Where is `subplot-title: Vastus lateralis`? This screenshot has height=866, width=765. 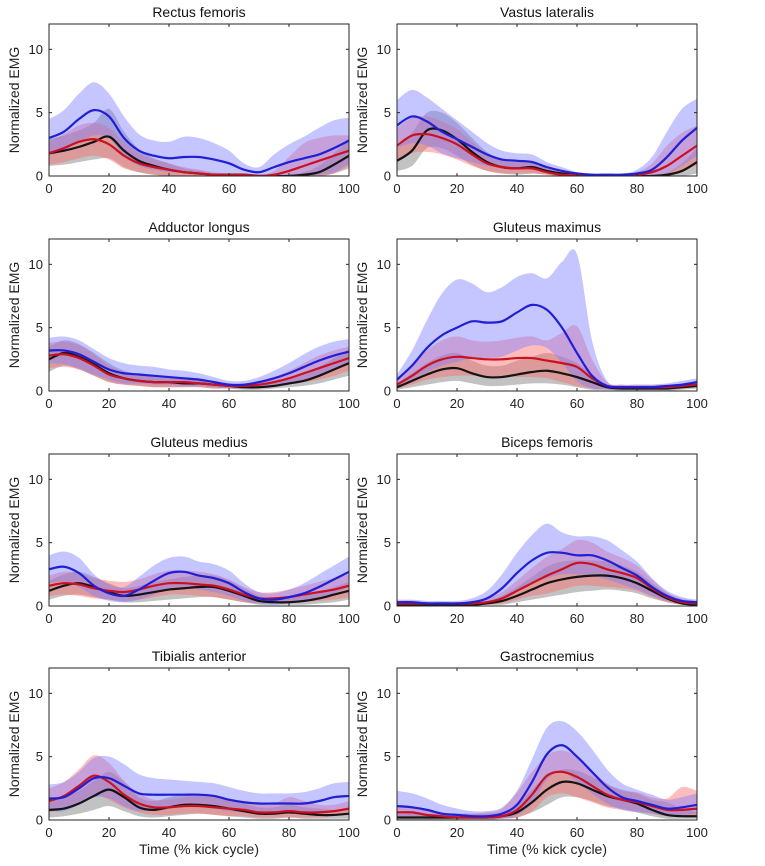
subplot-title: Vastus lateralis is located at coordinates (547, 12).